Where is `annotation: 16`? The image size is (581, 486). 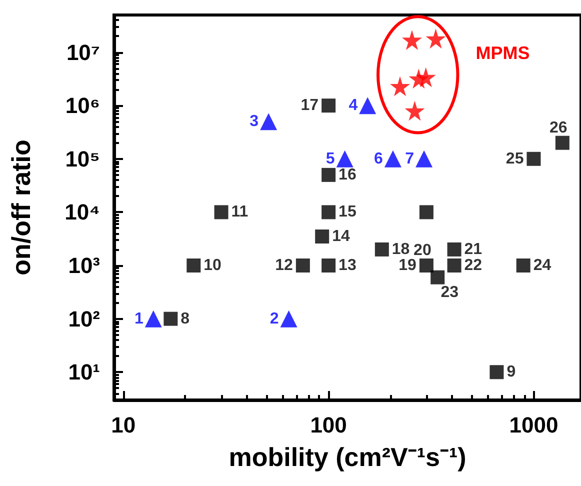
annotation: 16 is located at coordinates (347, 175).